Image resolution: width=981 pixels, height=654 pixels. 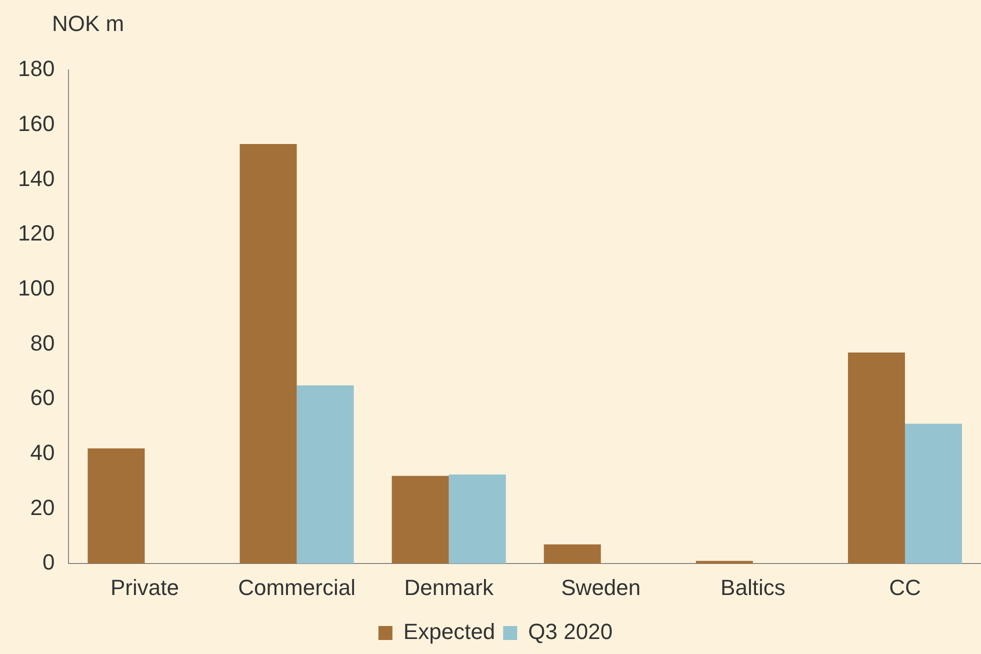 I want to click on y-tick-label: 160, so click(x=36, y=123).